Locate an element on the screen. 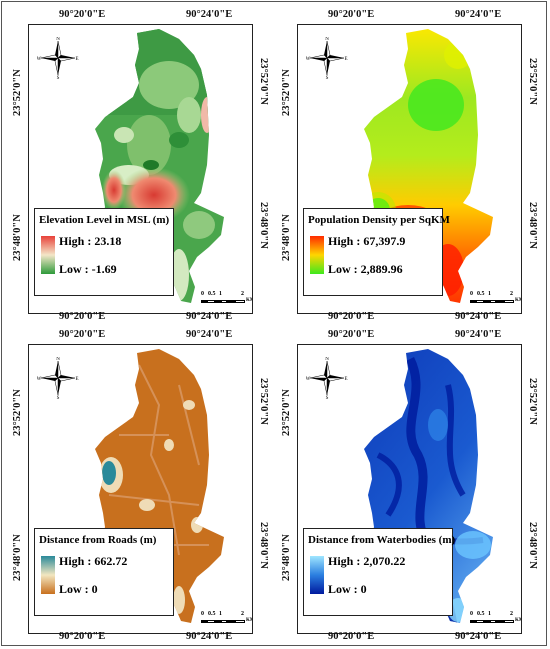 The height and width of the screenshot is (649, 550). legend-high: High : 23.18 is located at coordinates (90, 241).